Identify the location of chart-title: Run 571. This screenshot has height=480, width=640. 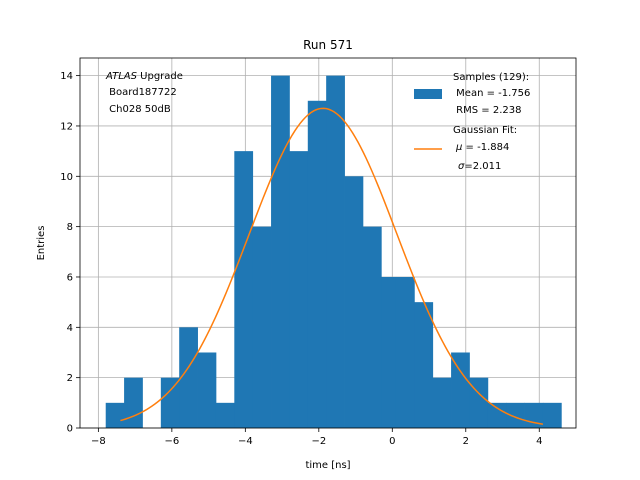
(328, 45).